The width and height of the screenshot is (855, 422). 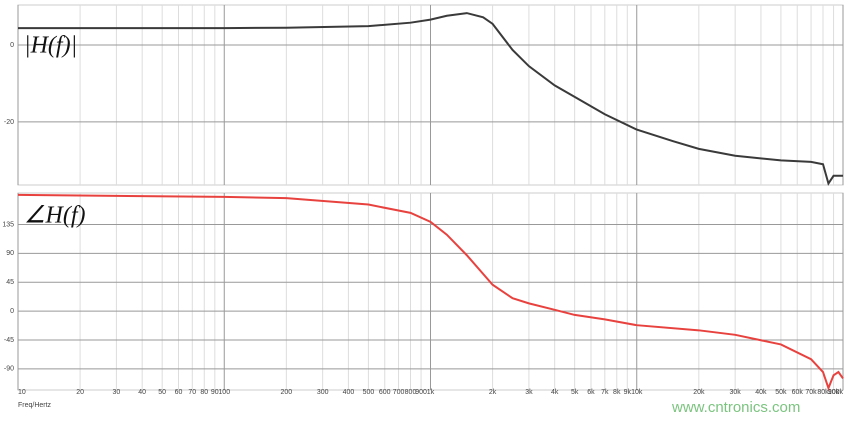 What do you see at coordinates (369, 392) in the screenshot?
I see `x-tick-label: 500` at bounding box center [369, 392].